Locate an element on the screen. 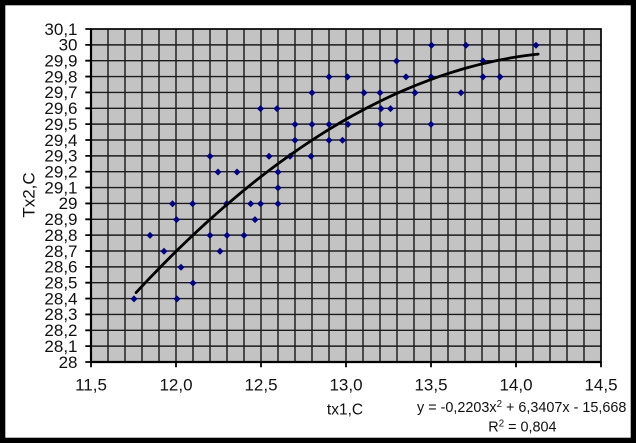 Image resolution: width=636 pixels, height=443 pixels. svg-text: 28,6 is located at coordinates (60, 267).